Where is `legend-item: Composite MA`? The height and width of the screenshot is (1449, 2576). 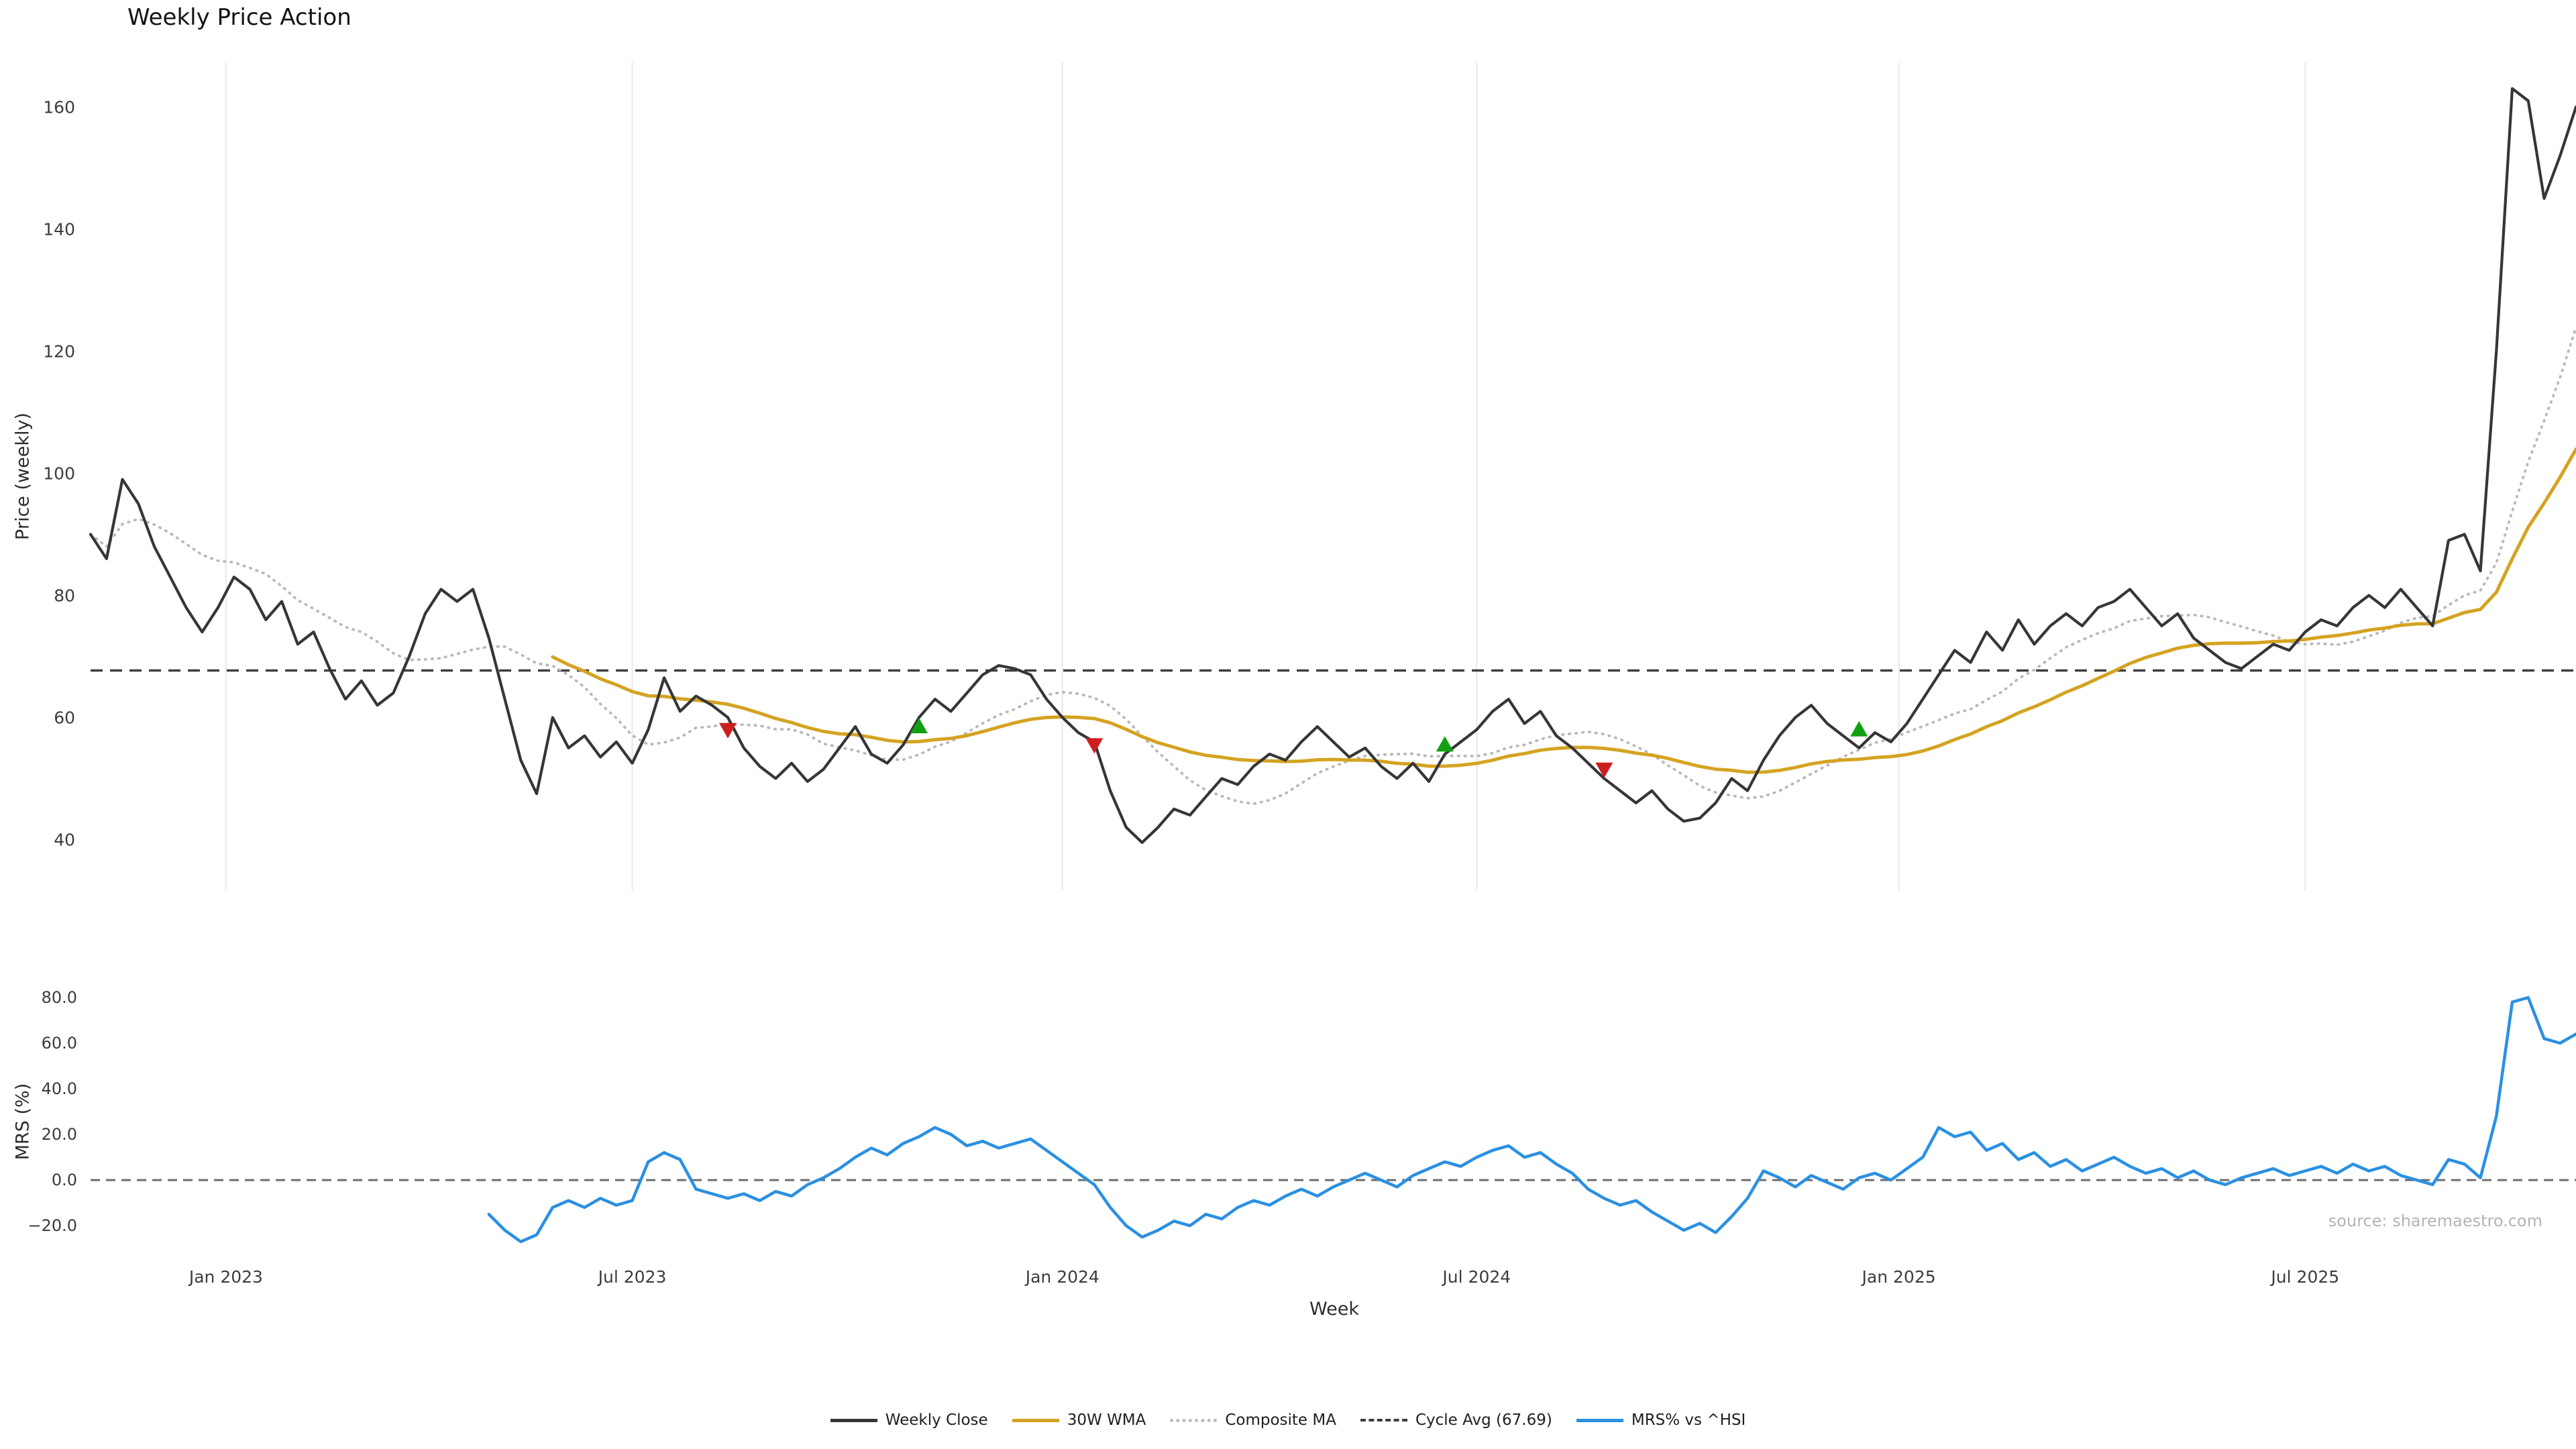
legend-item: Composite MA is located at coordinates (1253, 1420).